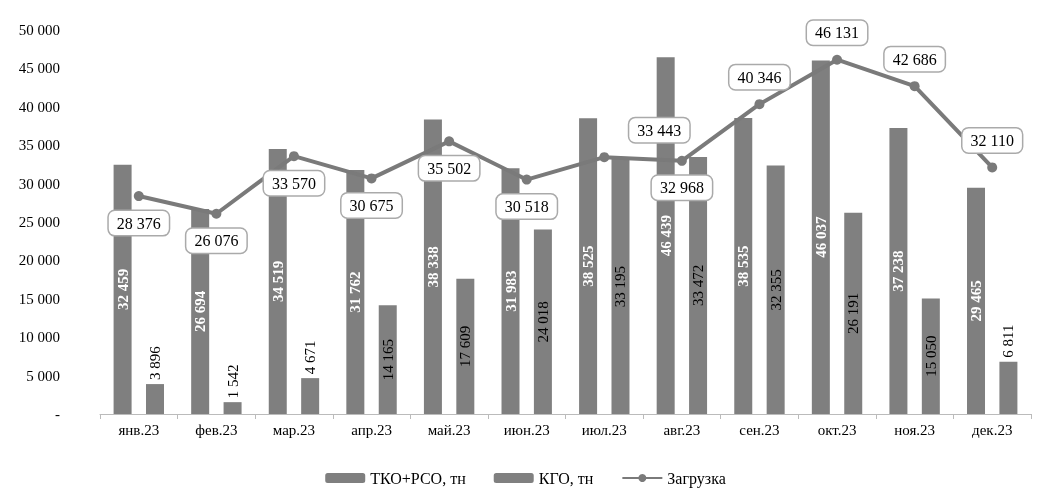 The height and width of the screenshot is (499, 1051). I want to click on data-label: 32 355, so click(775, 290).